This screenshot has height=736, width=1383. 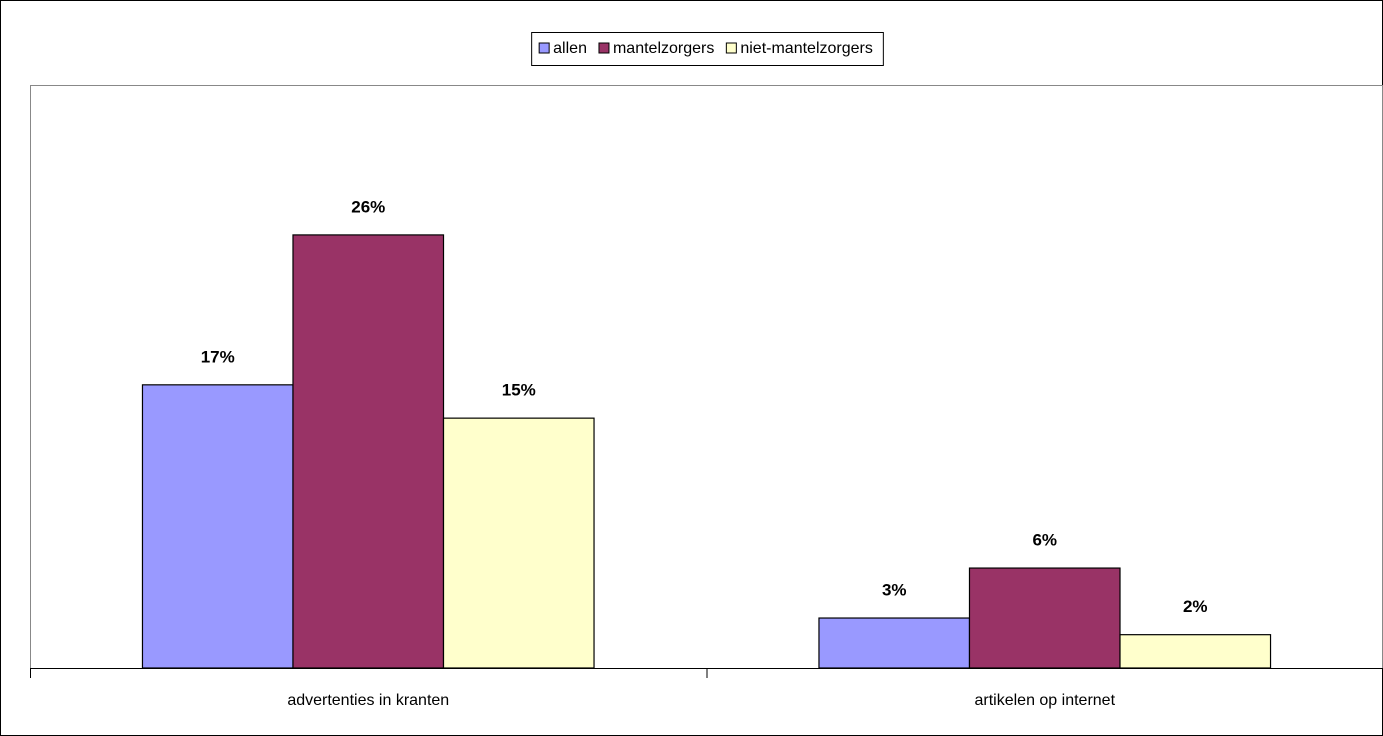 What do you see at coordinates (663, 48) in the screenshot?
I see `legend-label: mantelzorgers` at bounding box center [663, 48].